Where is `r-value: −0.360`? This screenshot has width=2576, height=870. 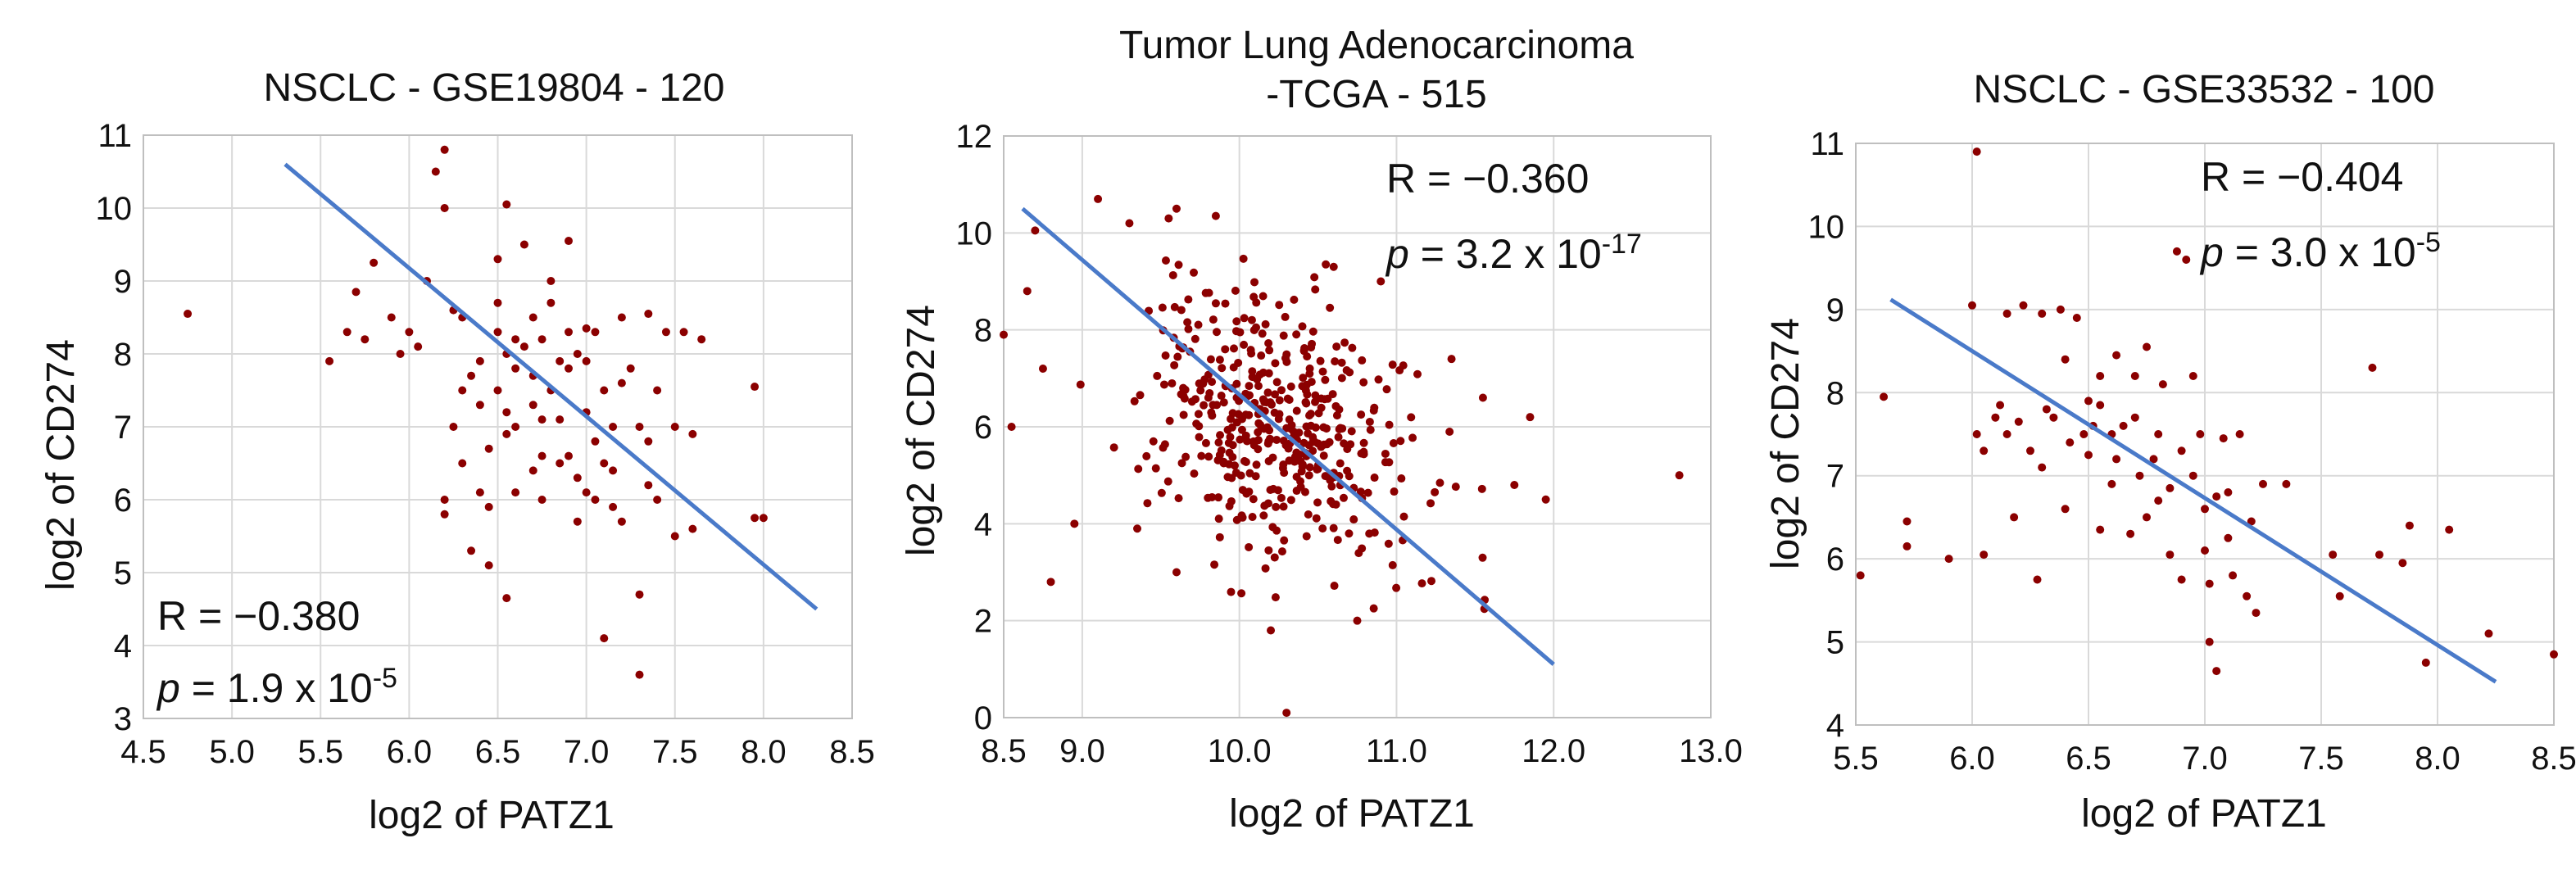
r-value: −0.360 is located at coordinates (1527, 179).